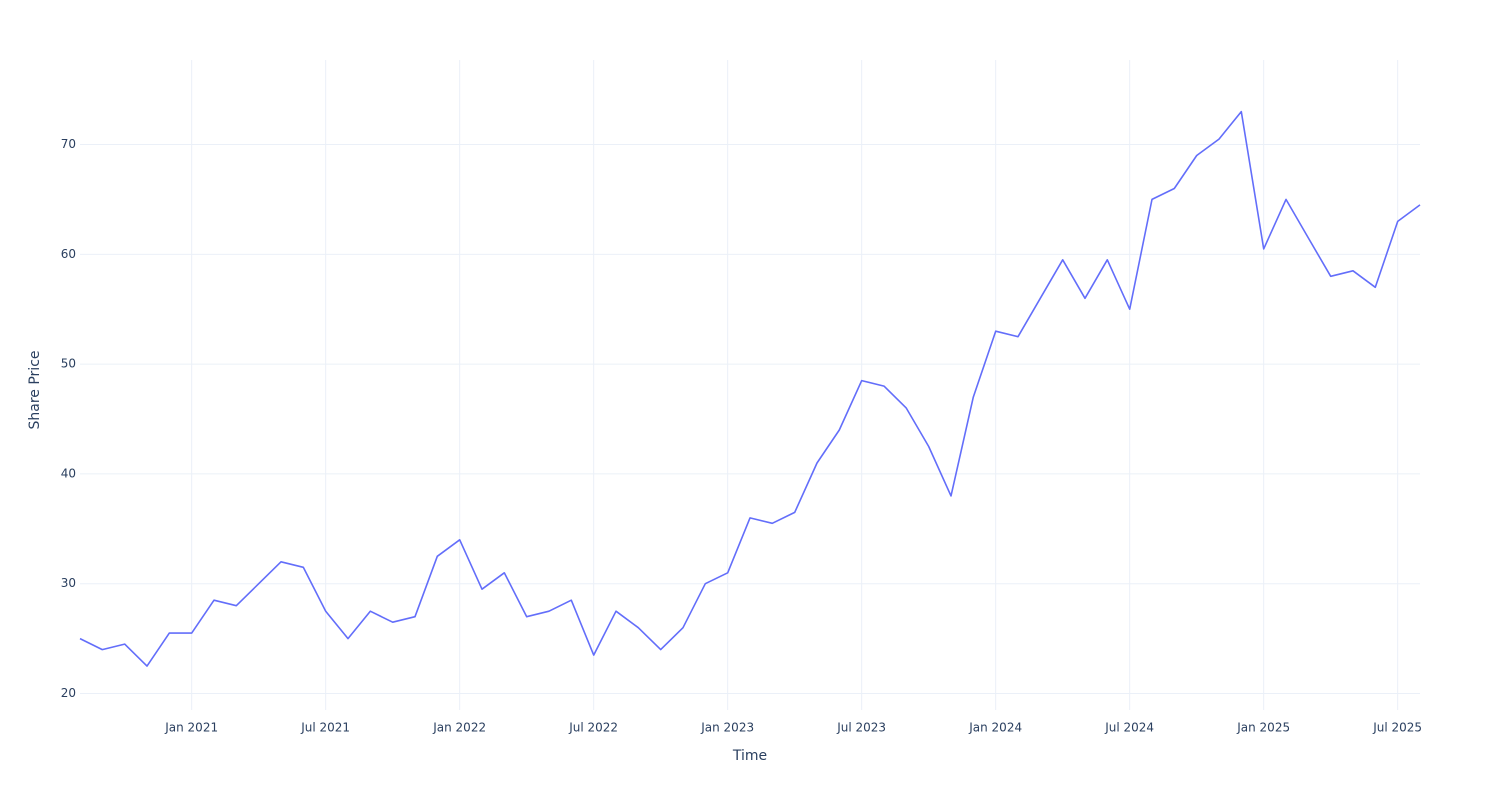  What do you see at coordinates (68, 364) in the screenshot?
I see `y-tick-label: 50` at bounding box center [68, 364].